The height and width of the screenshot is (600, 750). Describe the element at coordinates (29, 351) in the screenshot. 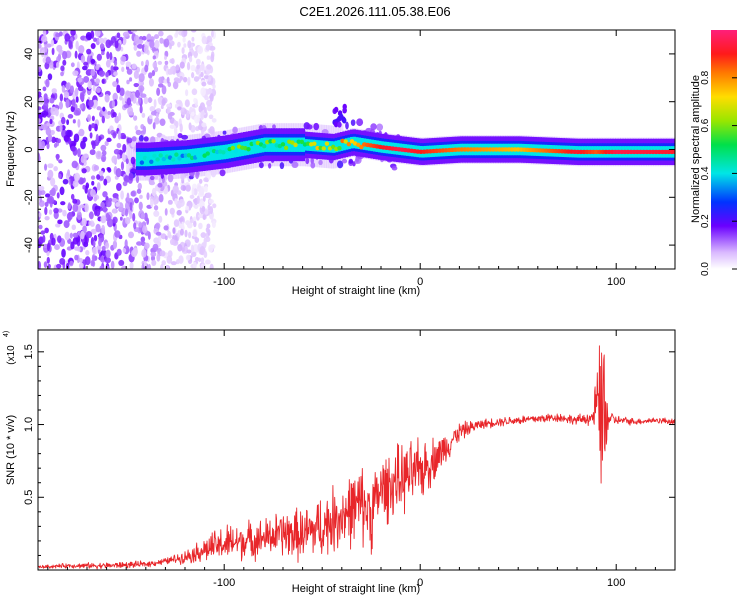

I see `snr-y-tick-label: 1.5` at that location.